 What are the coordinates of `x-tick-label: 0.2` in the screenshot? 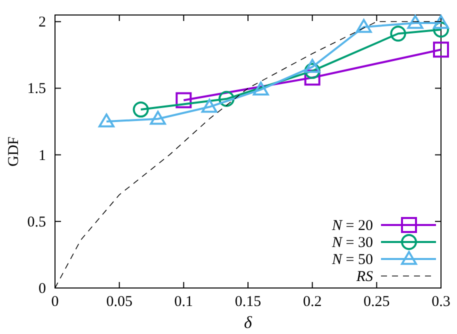 It's located at (312, 302).